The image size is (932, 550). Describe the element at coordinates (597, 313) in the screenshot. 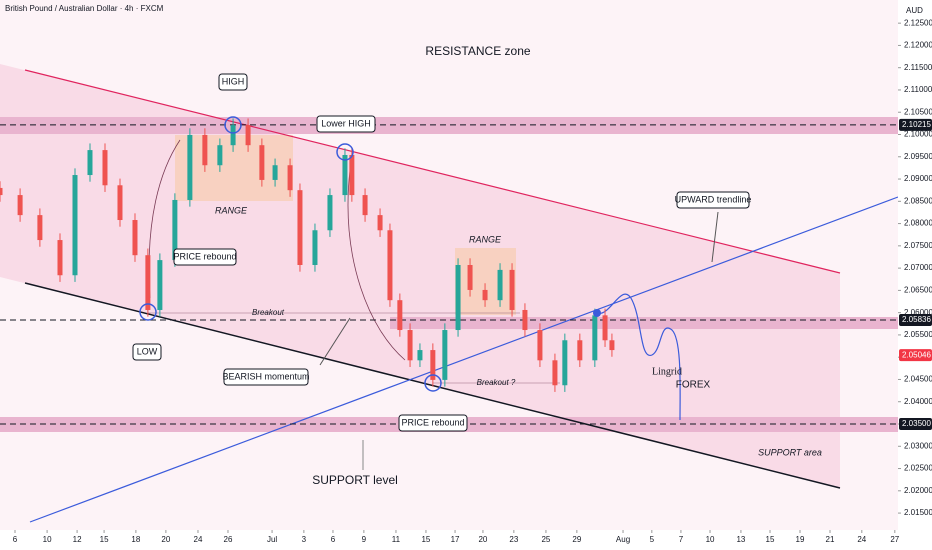

I see `current-point` at that location.